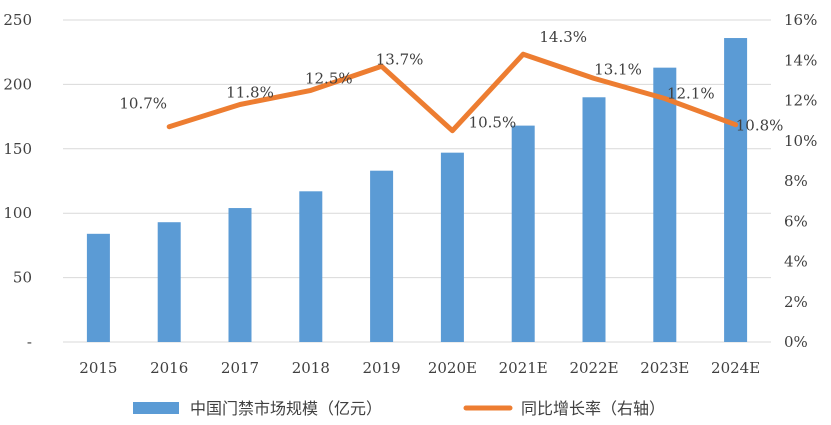 Image resolution: width=831 pixels, height=425 pixels. What do you see at coordinates (286, 408) in the screenshot?
I see `legend-label-bar: 中国门禁市场规模（亿元）` at bounding box center [286, 408].